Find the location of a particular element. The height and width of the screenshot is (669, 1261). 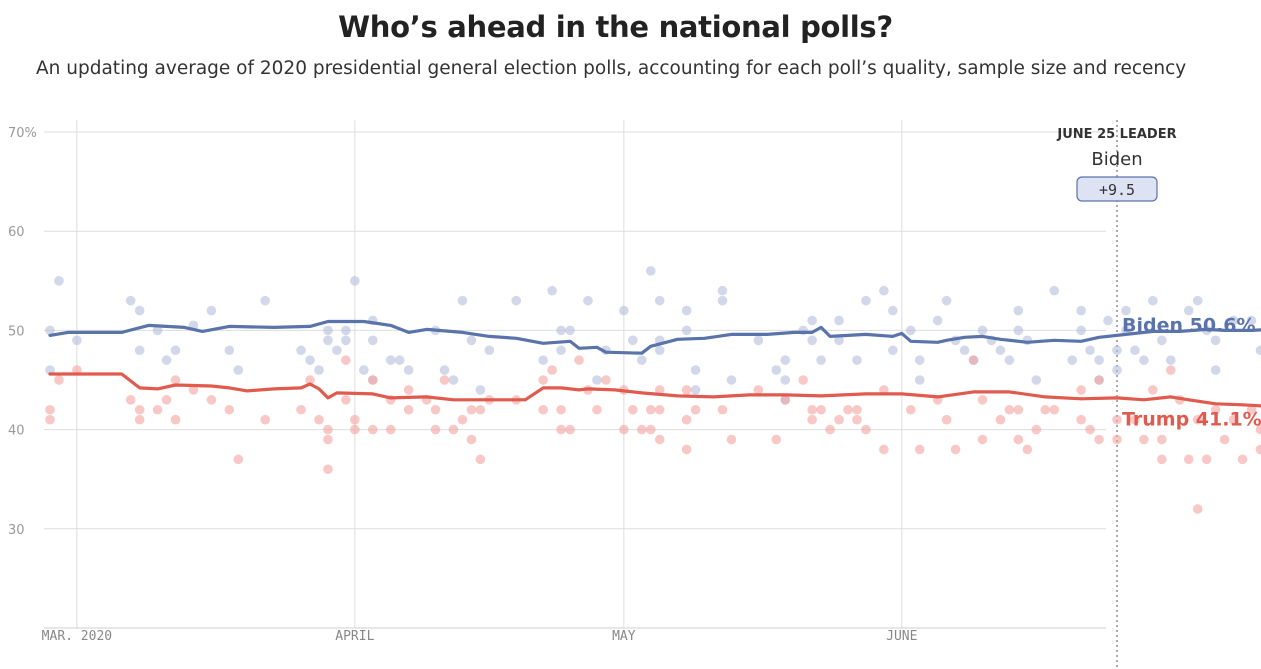

chart-title: Who’s ahead in the national polls? is located at coordinates (615, 27).